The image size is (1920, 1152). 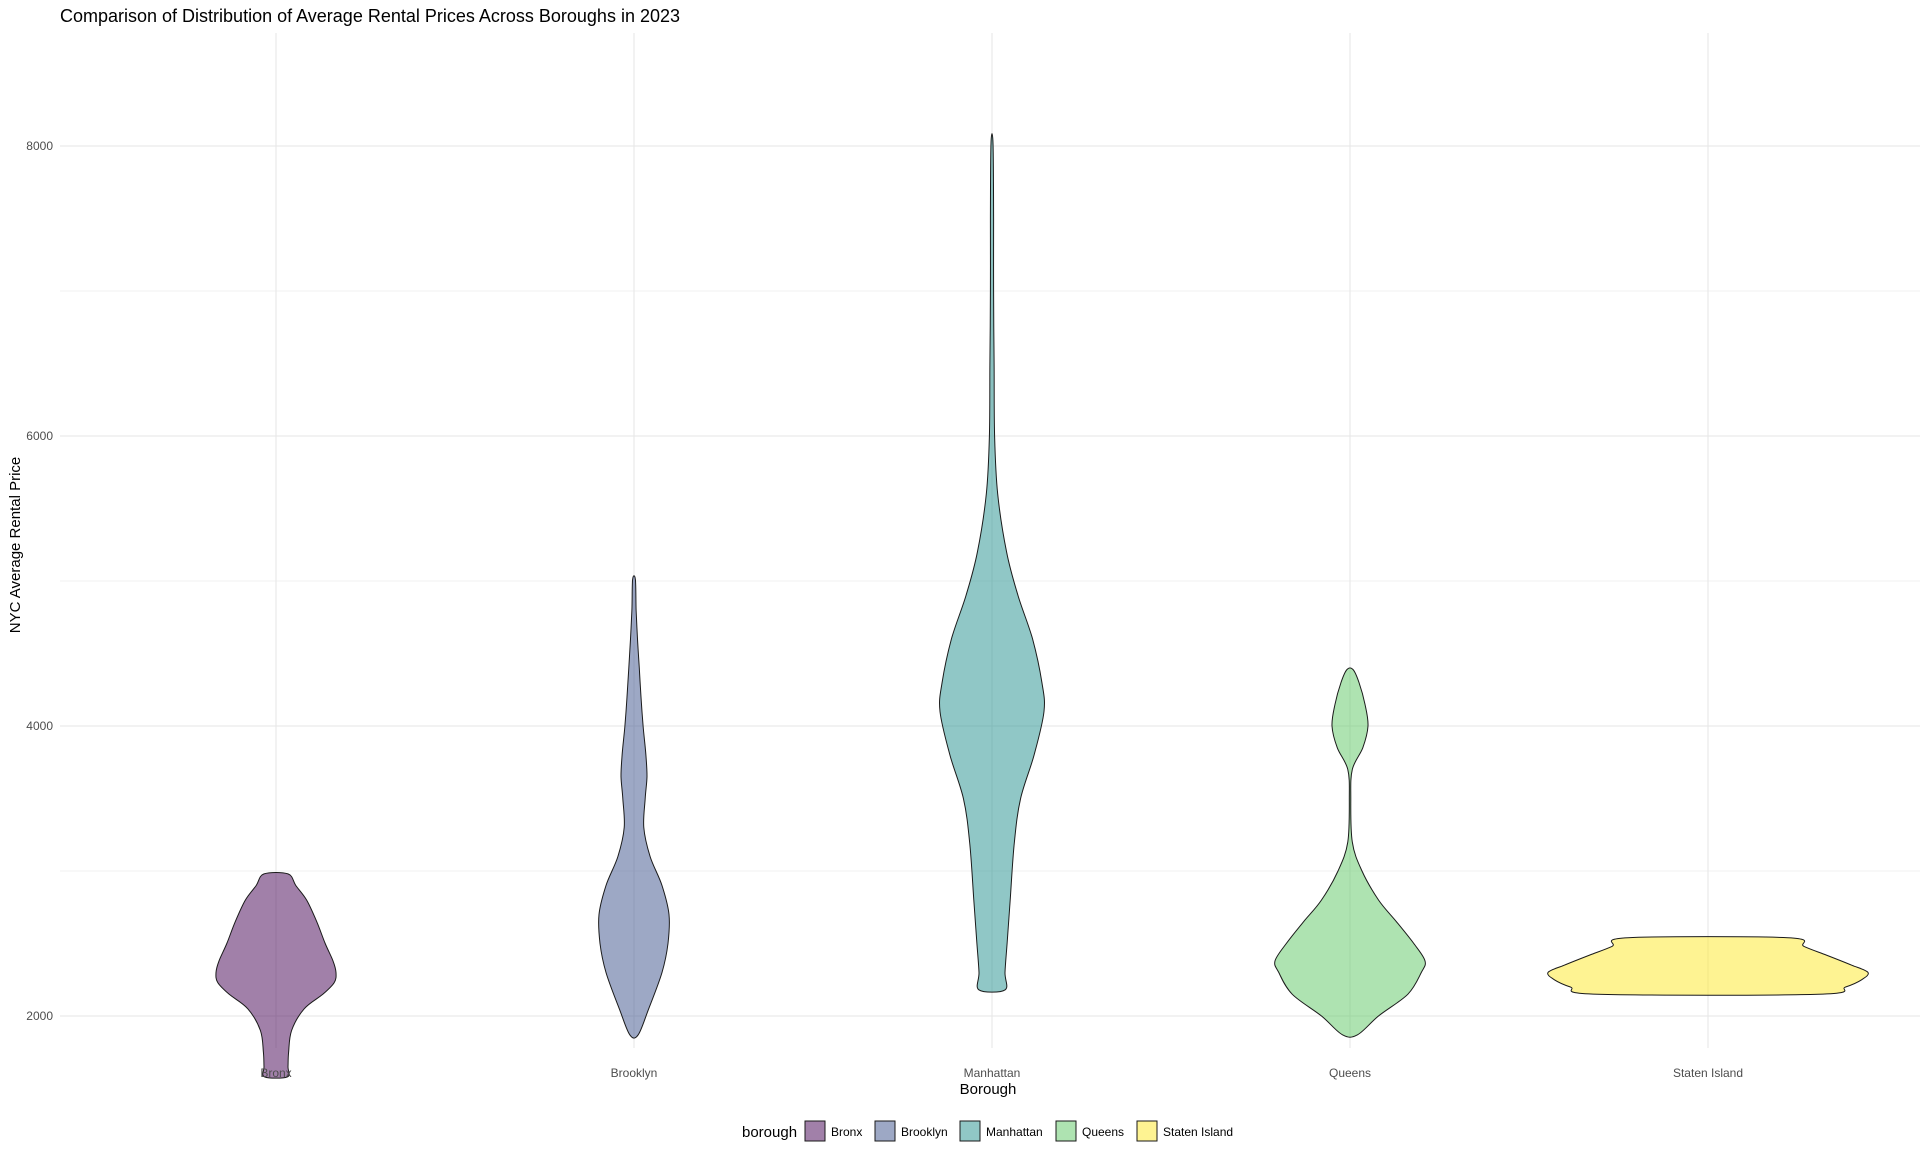 What do you see at coordinates (1350, 1073) in the screenshot?
I see `x-tick-label: Queens` at bounding box center [1350, 1073].